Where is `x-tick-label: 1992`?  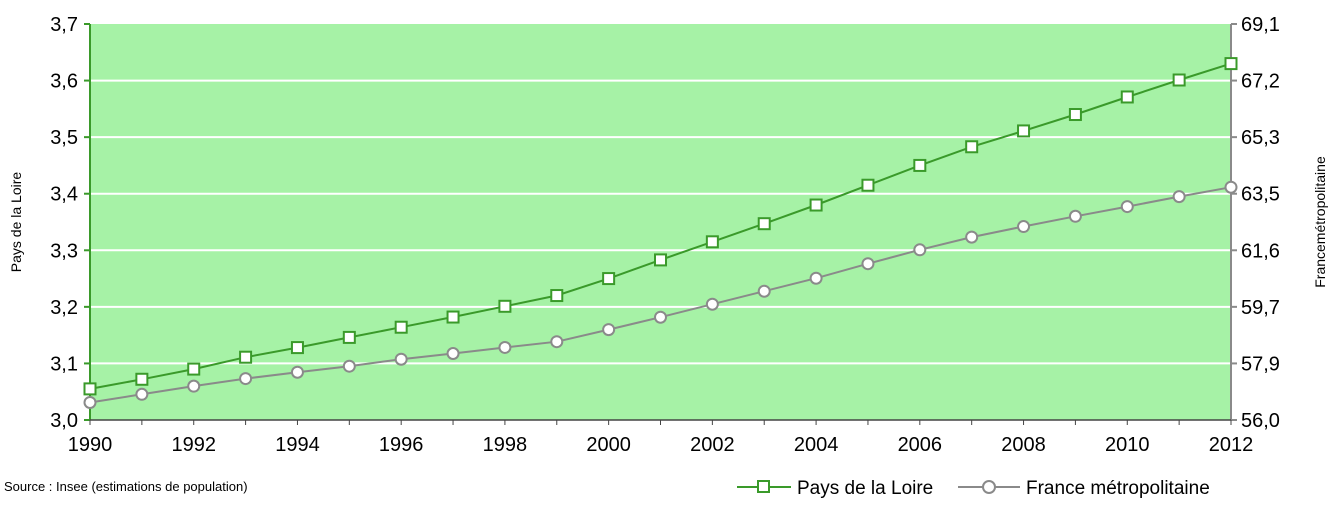 x-tick-label: 1992 is located at coordinates (193, 445).